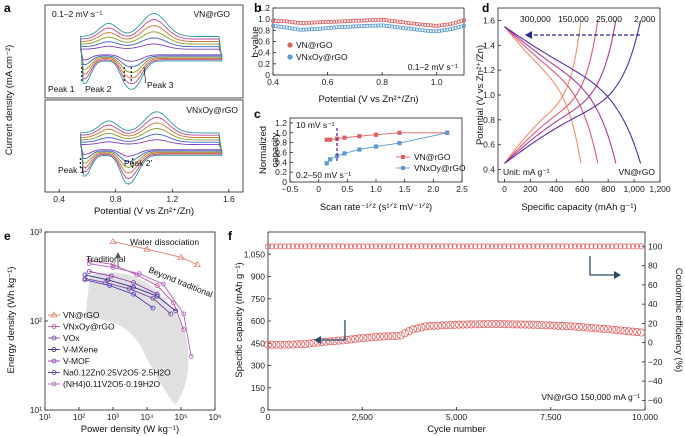  I want to click on x-tick-label: 1.0, so click(376, 189).